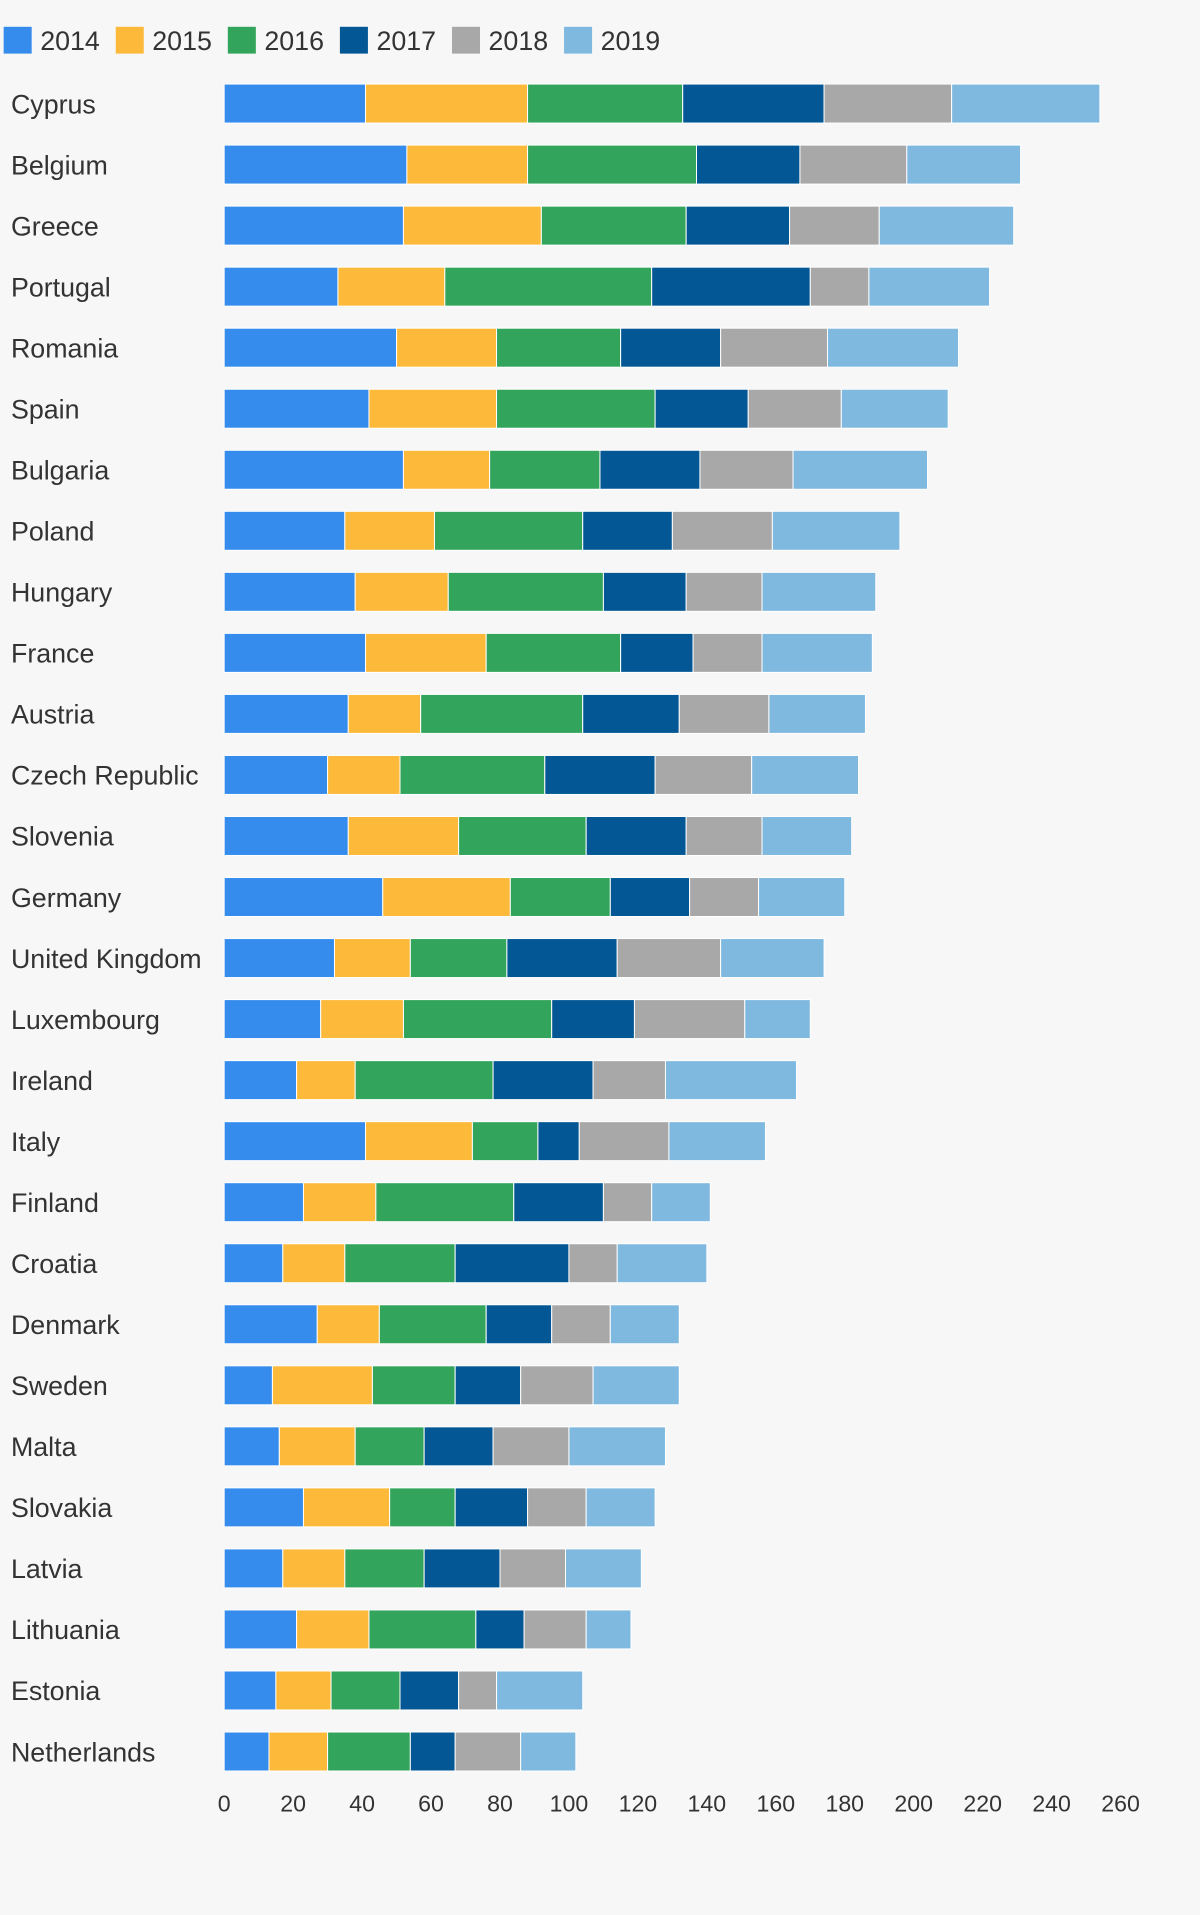  Describe the element at coordinates (52, 1081) in the screenshot. I see `category-label: Ireland` at that location.